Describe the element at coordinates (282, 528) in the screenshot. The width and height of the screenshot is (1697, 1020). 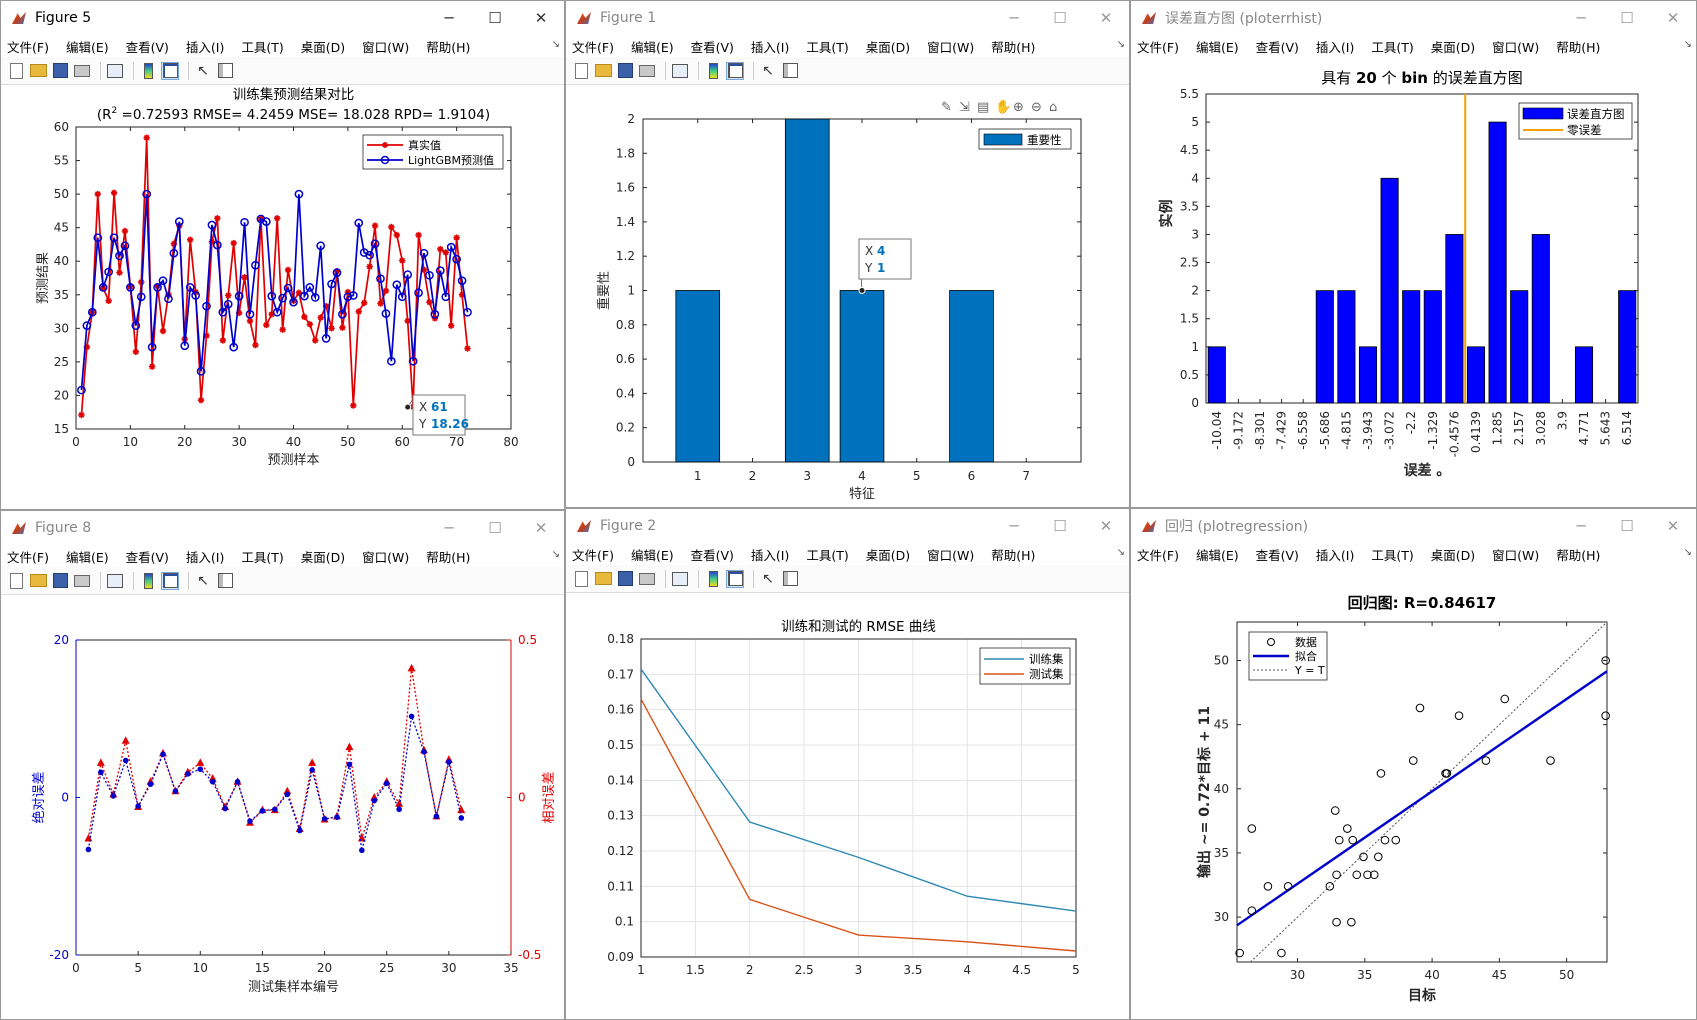
I see `titlebar: Figure 8 ─ ☐ ✕` at that location.